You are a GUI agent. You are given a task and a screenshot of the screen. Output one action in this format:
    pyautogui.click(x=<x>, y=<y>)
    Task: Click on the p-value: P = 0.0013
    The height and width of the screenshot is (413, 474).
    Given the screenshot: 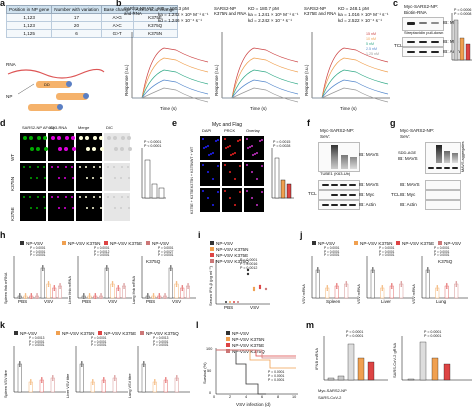 What is the action you would take?
    pyautogui.click(x=161, y=338)
    